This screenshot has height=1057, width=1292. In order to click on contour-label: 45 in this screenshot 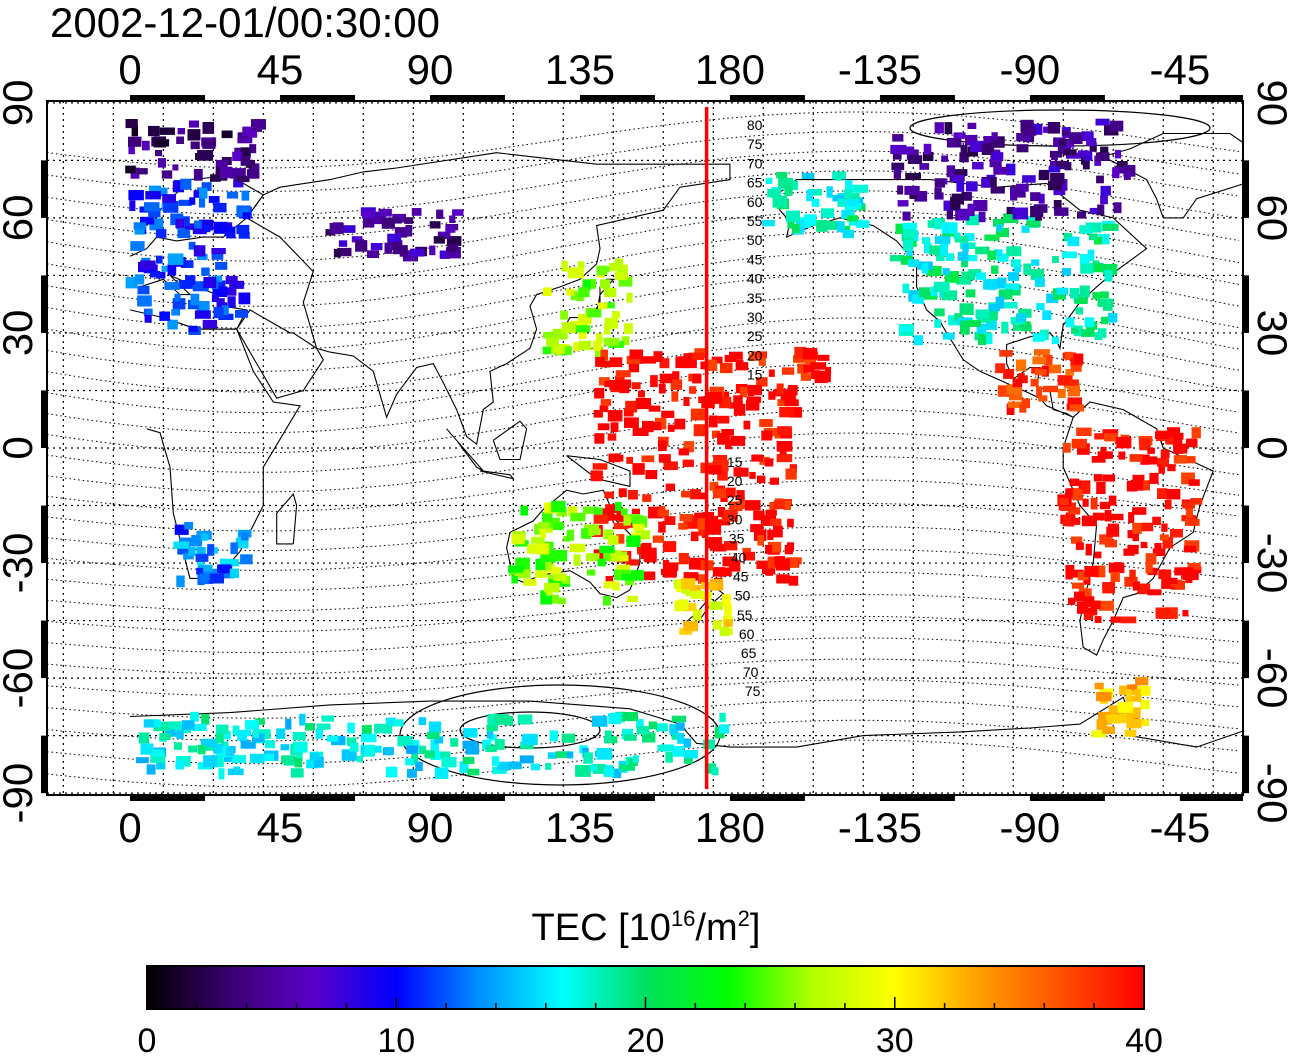, I will do `click(755, 259)`.